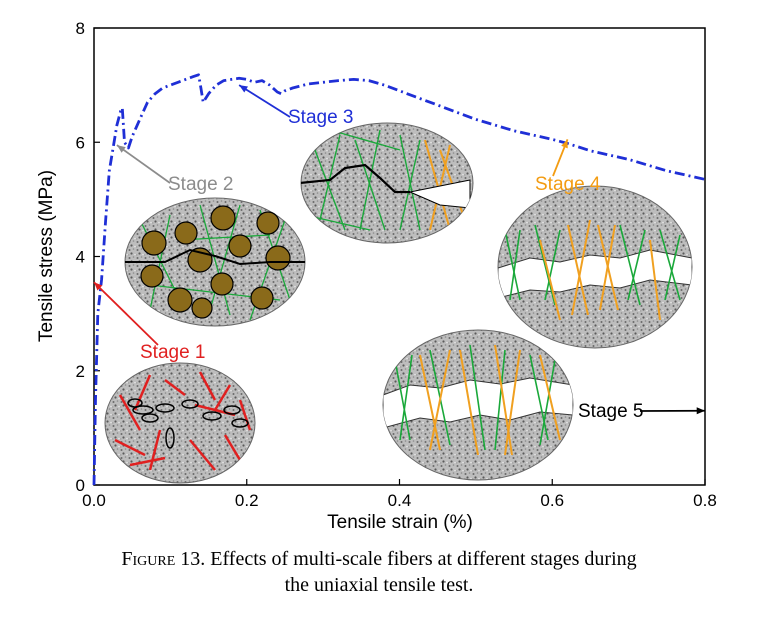  What do you see at coordinates (80, 485) in the screenshot?
I see `y-tick-label: 0` at bounding box center [80, 485].